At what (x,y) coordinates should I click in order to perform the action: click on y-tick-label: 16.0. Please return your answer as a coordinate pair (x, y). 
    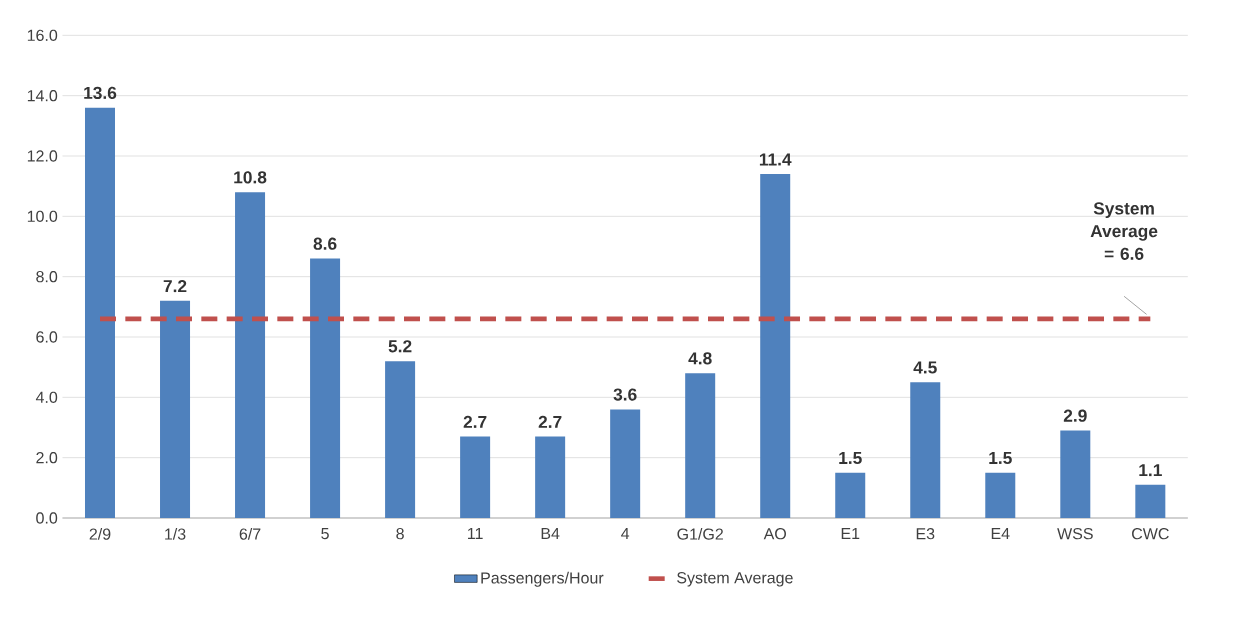
    Looking at the image, I should click on (42, 35).